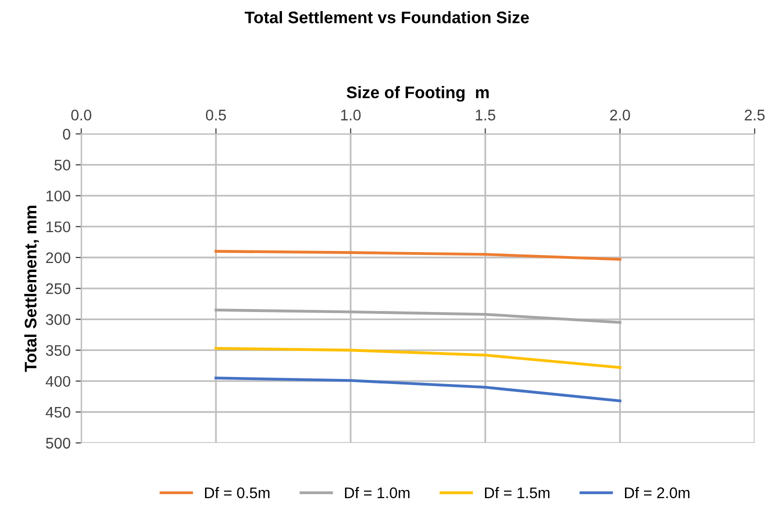  Describe the element at coordinates (66, 134) in the screenshot. I see `y-tick-label: 0` at that location.